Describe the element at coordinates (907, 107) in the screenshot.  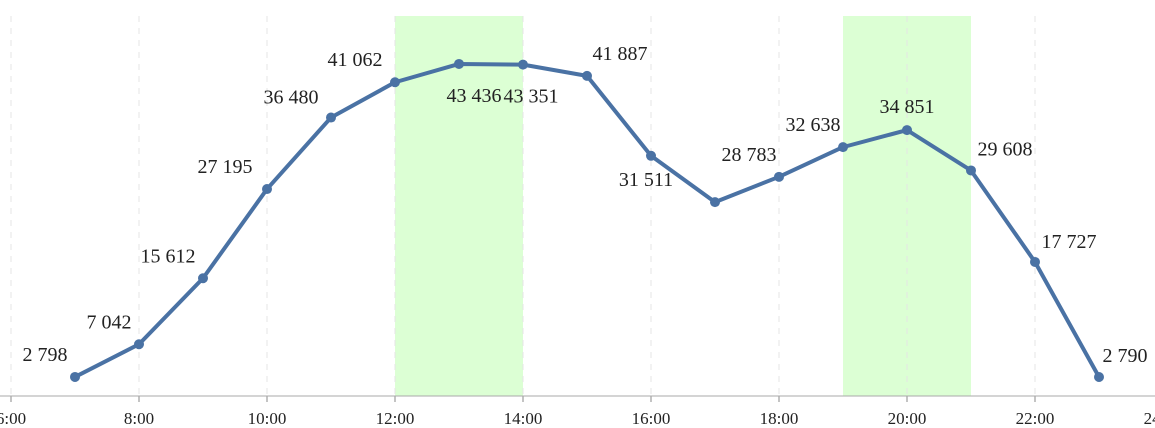
I see `data-label: 34 851` at that location.